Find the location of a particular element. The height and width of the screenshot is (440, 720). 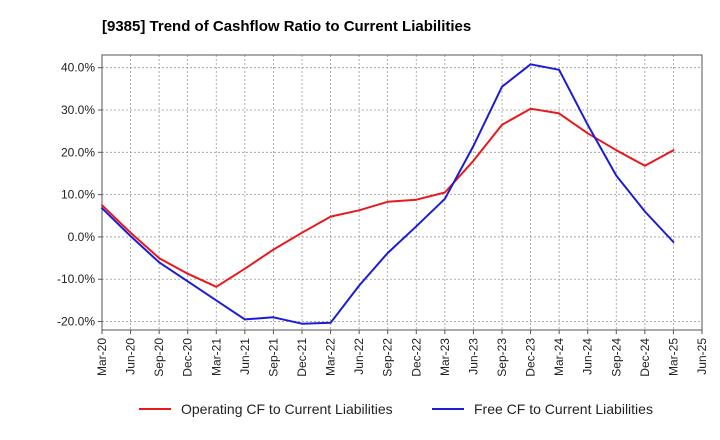

x-tick-label: Jun-23 is located at coordinates (473, 356).